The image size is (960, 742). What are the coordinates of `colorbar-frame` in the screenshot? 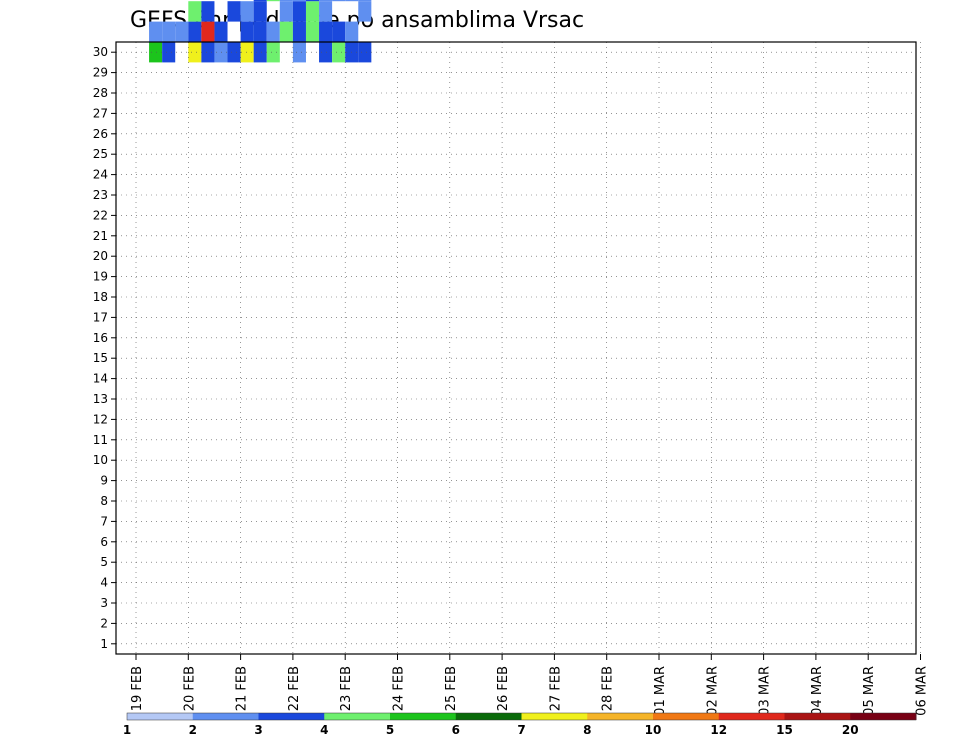 It's located at (521, 716).